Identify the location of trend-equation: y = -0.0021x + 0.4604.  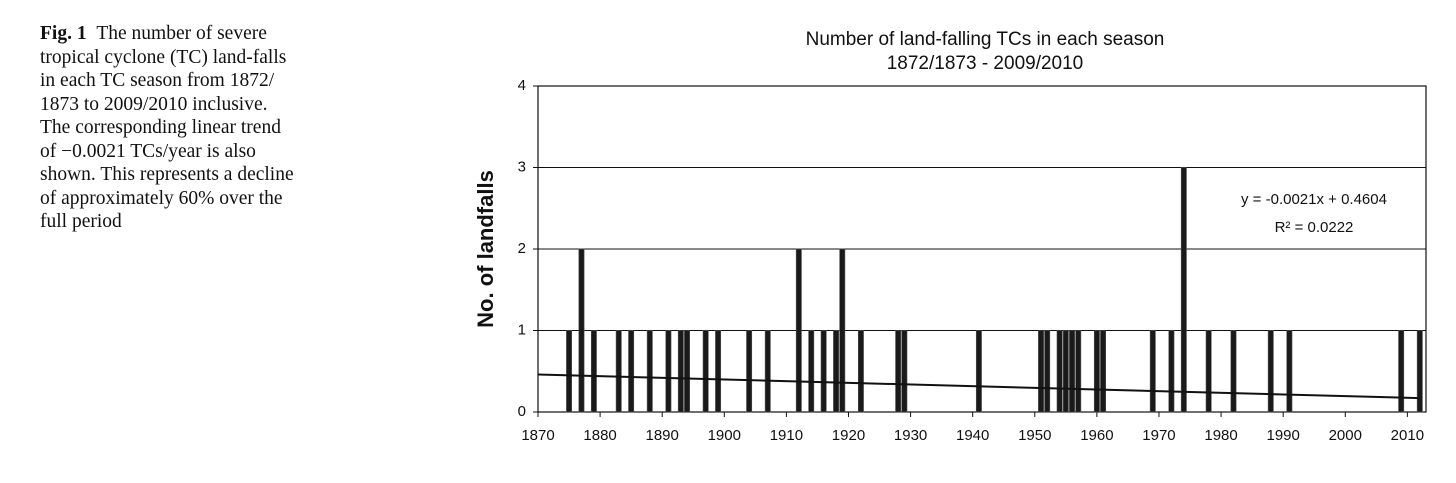
(1314, 199).